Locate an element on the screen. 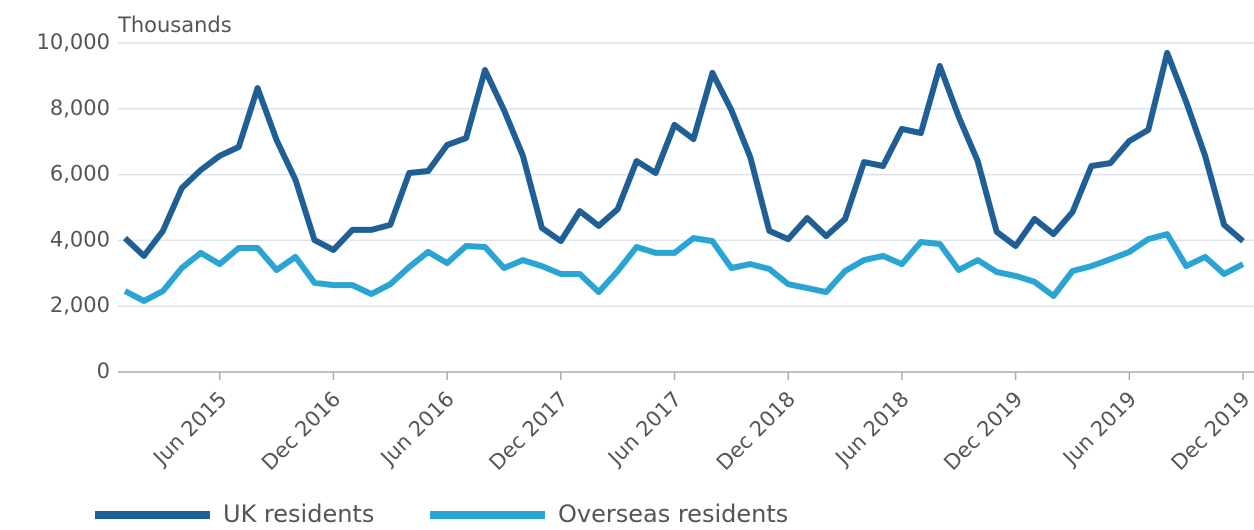  y-tick-label: 6,000 is located at coordinates (80, 174).